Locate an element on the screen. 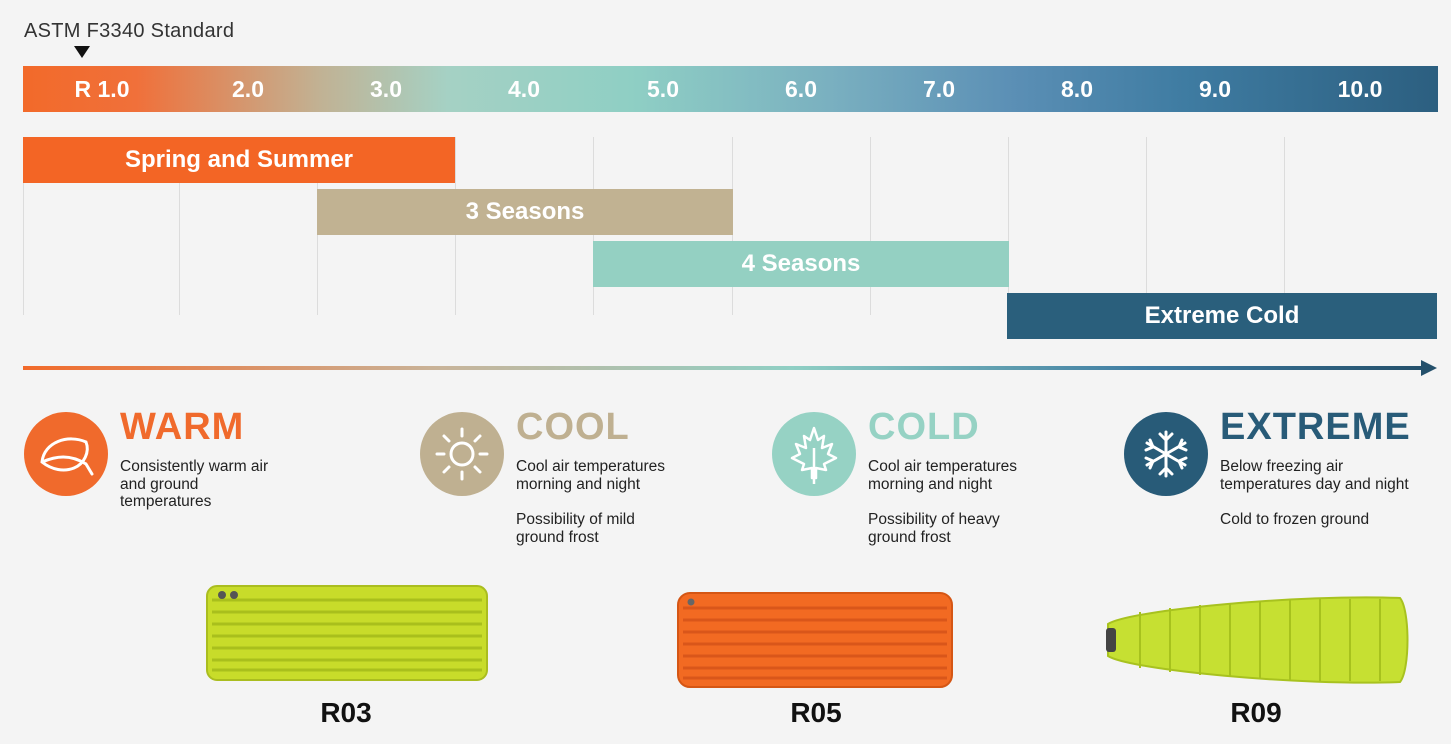 This screenshot has height=744, width=1451. category-title: WARM is located at coordinates (182, 427).